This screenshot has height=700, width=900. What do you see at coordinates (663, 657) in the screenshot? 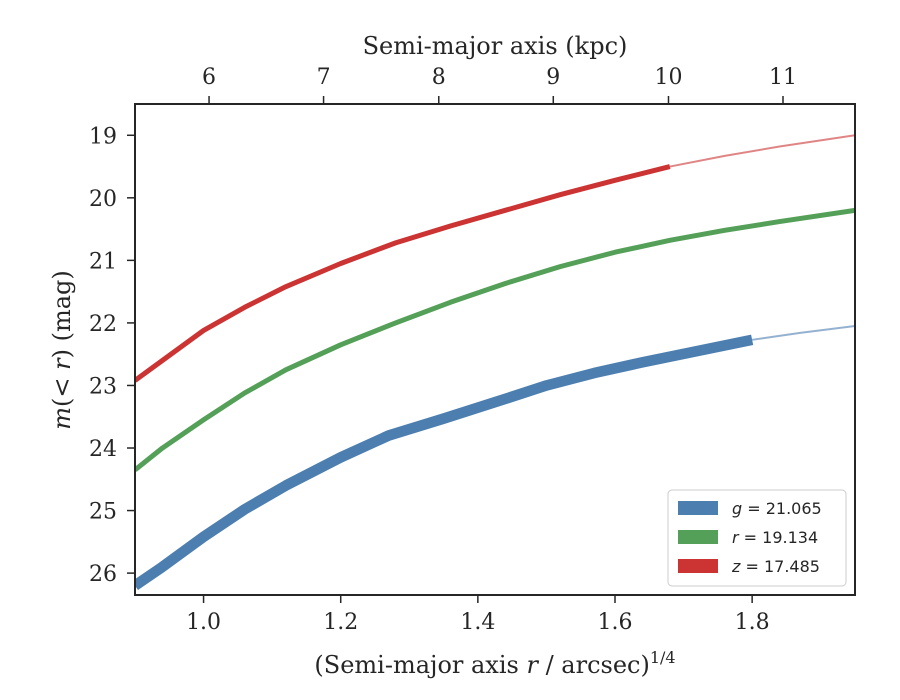
I see `x-axis-label-exp: 1/4` at bounding box center [663, 657].